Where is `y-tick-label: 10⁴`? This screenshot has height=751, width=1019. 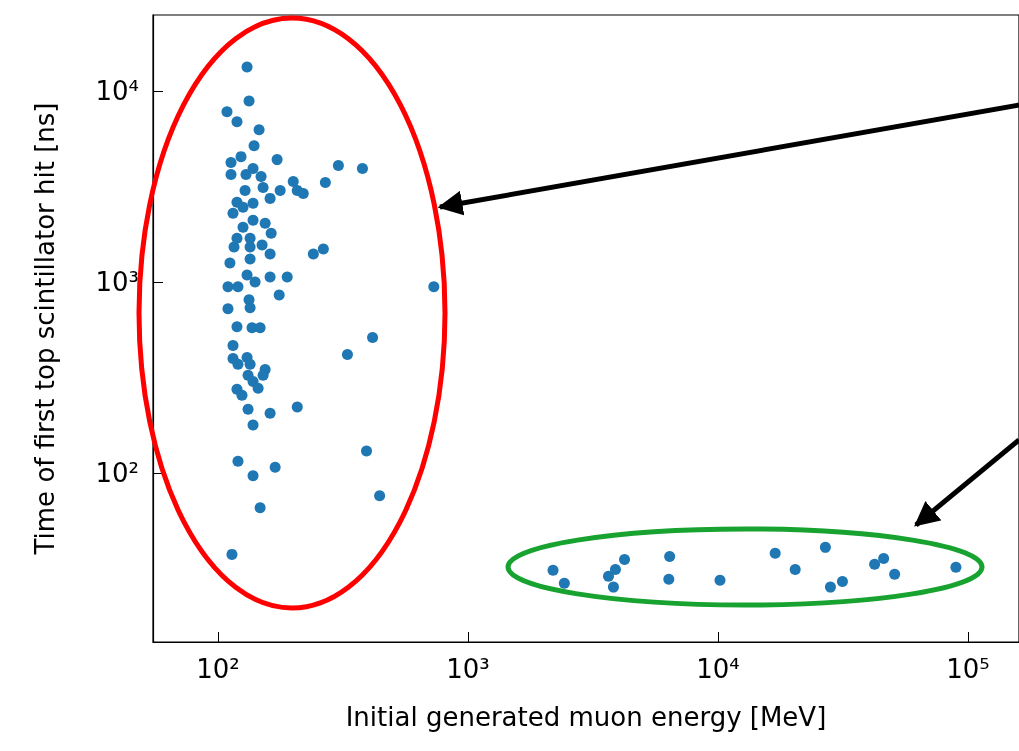
y-tick-label: 10⁴ is located at coordinates (117, 90).